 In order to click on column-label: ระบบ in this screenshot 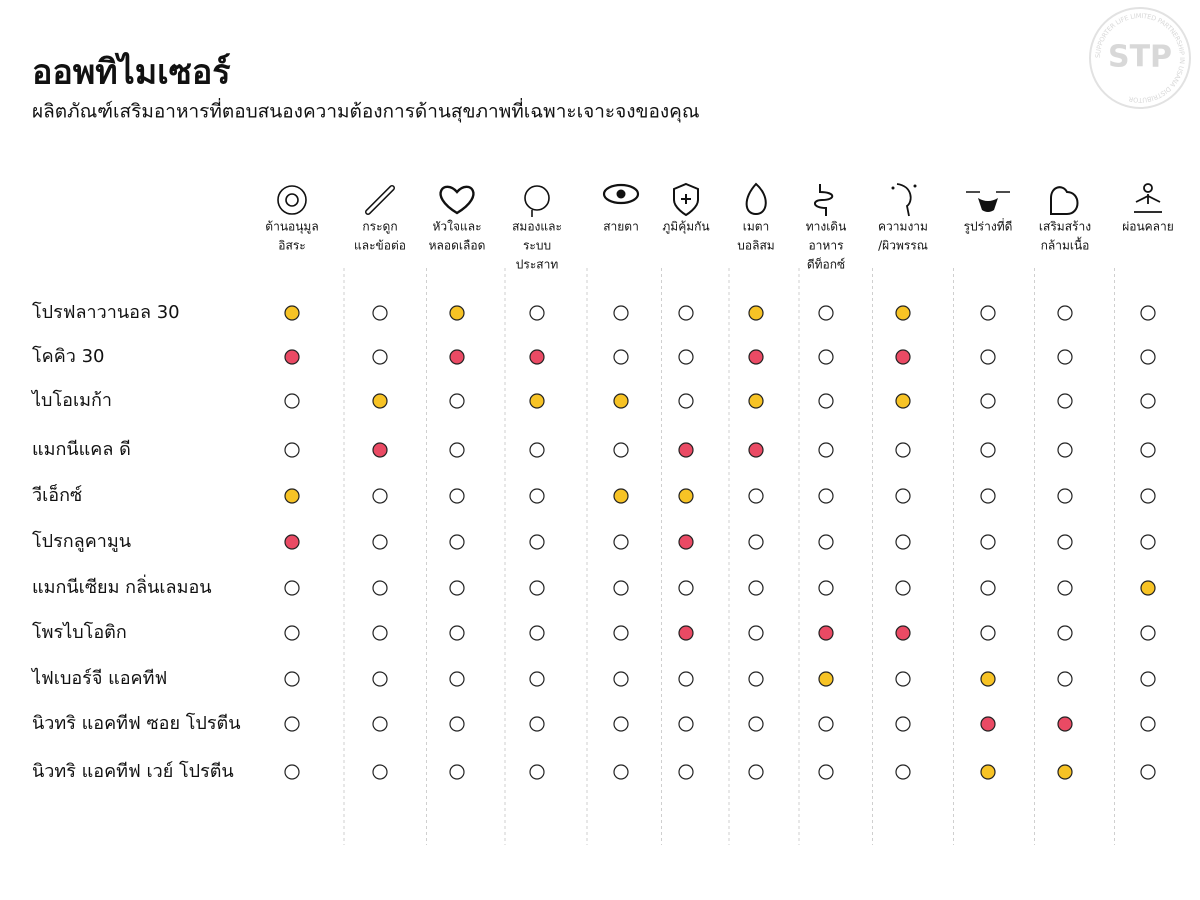, I will do `click(537, 246)`.